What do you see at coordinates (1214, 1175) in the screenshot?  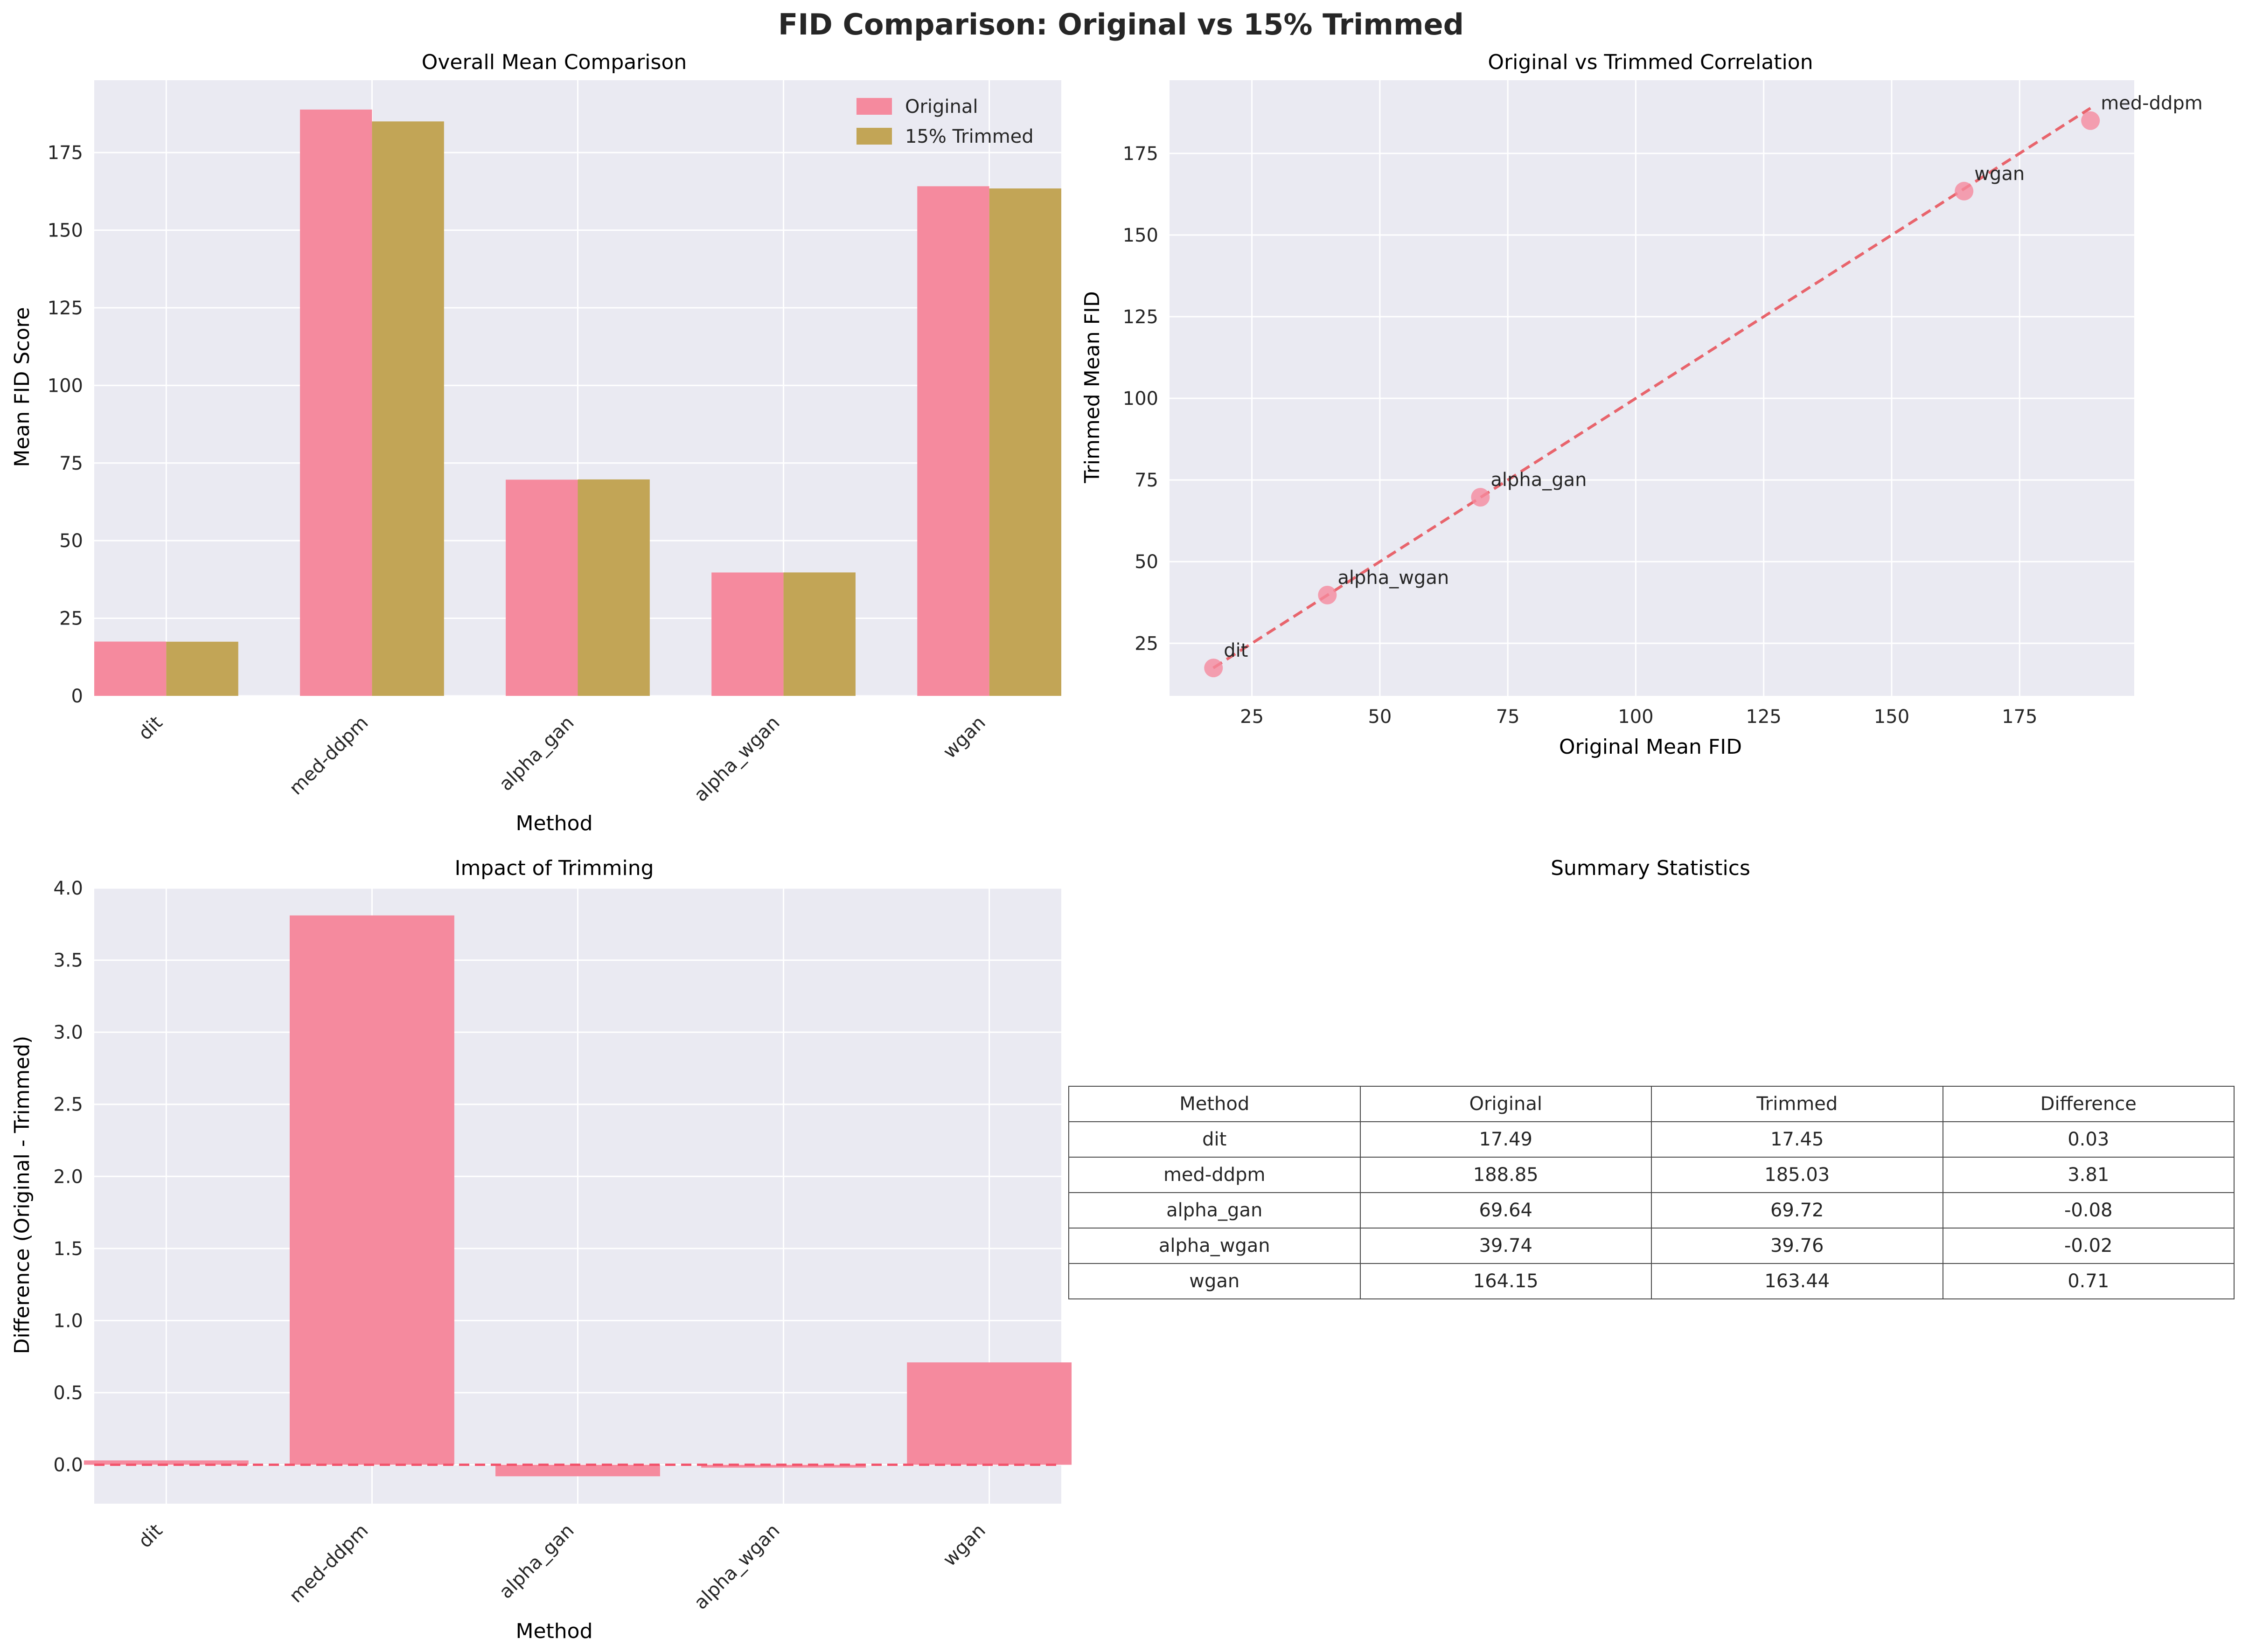 I see `table-cell: med-ddpm` at bounding box center [1214, 1175].